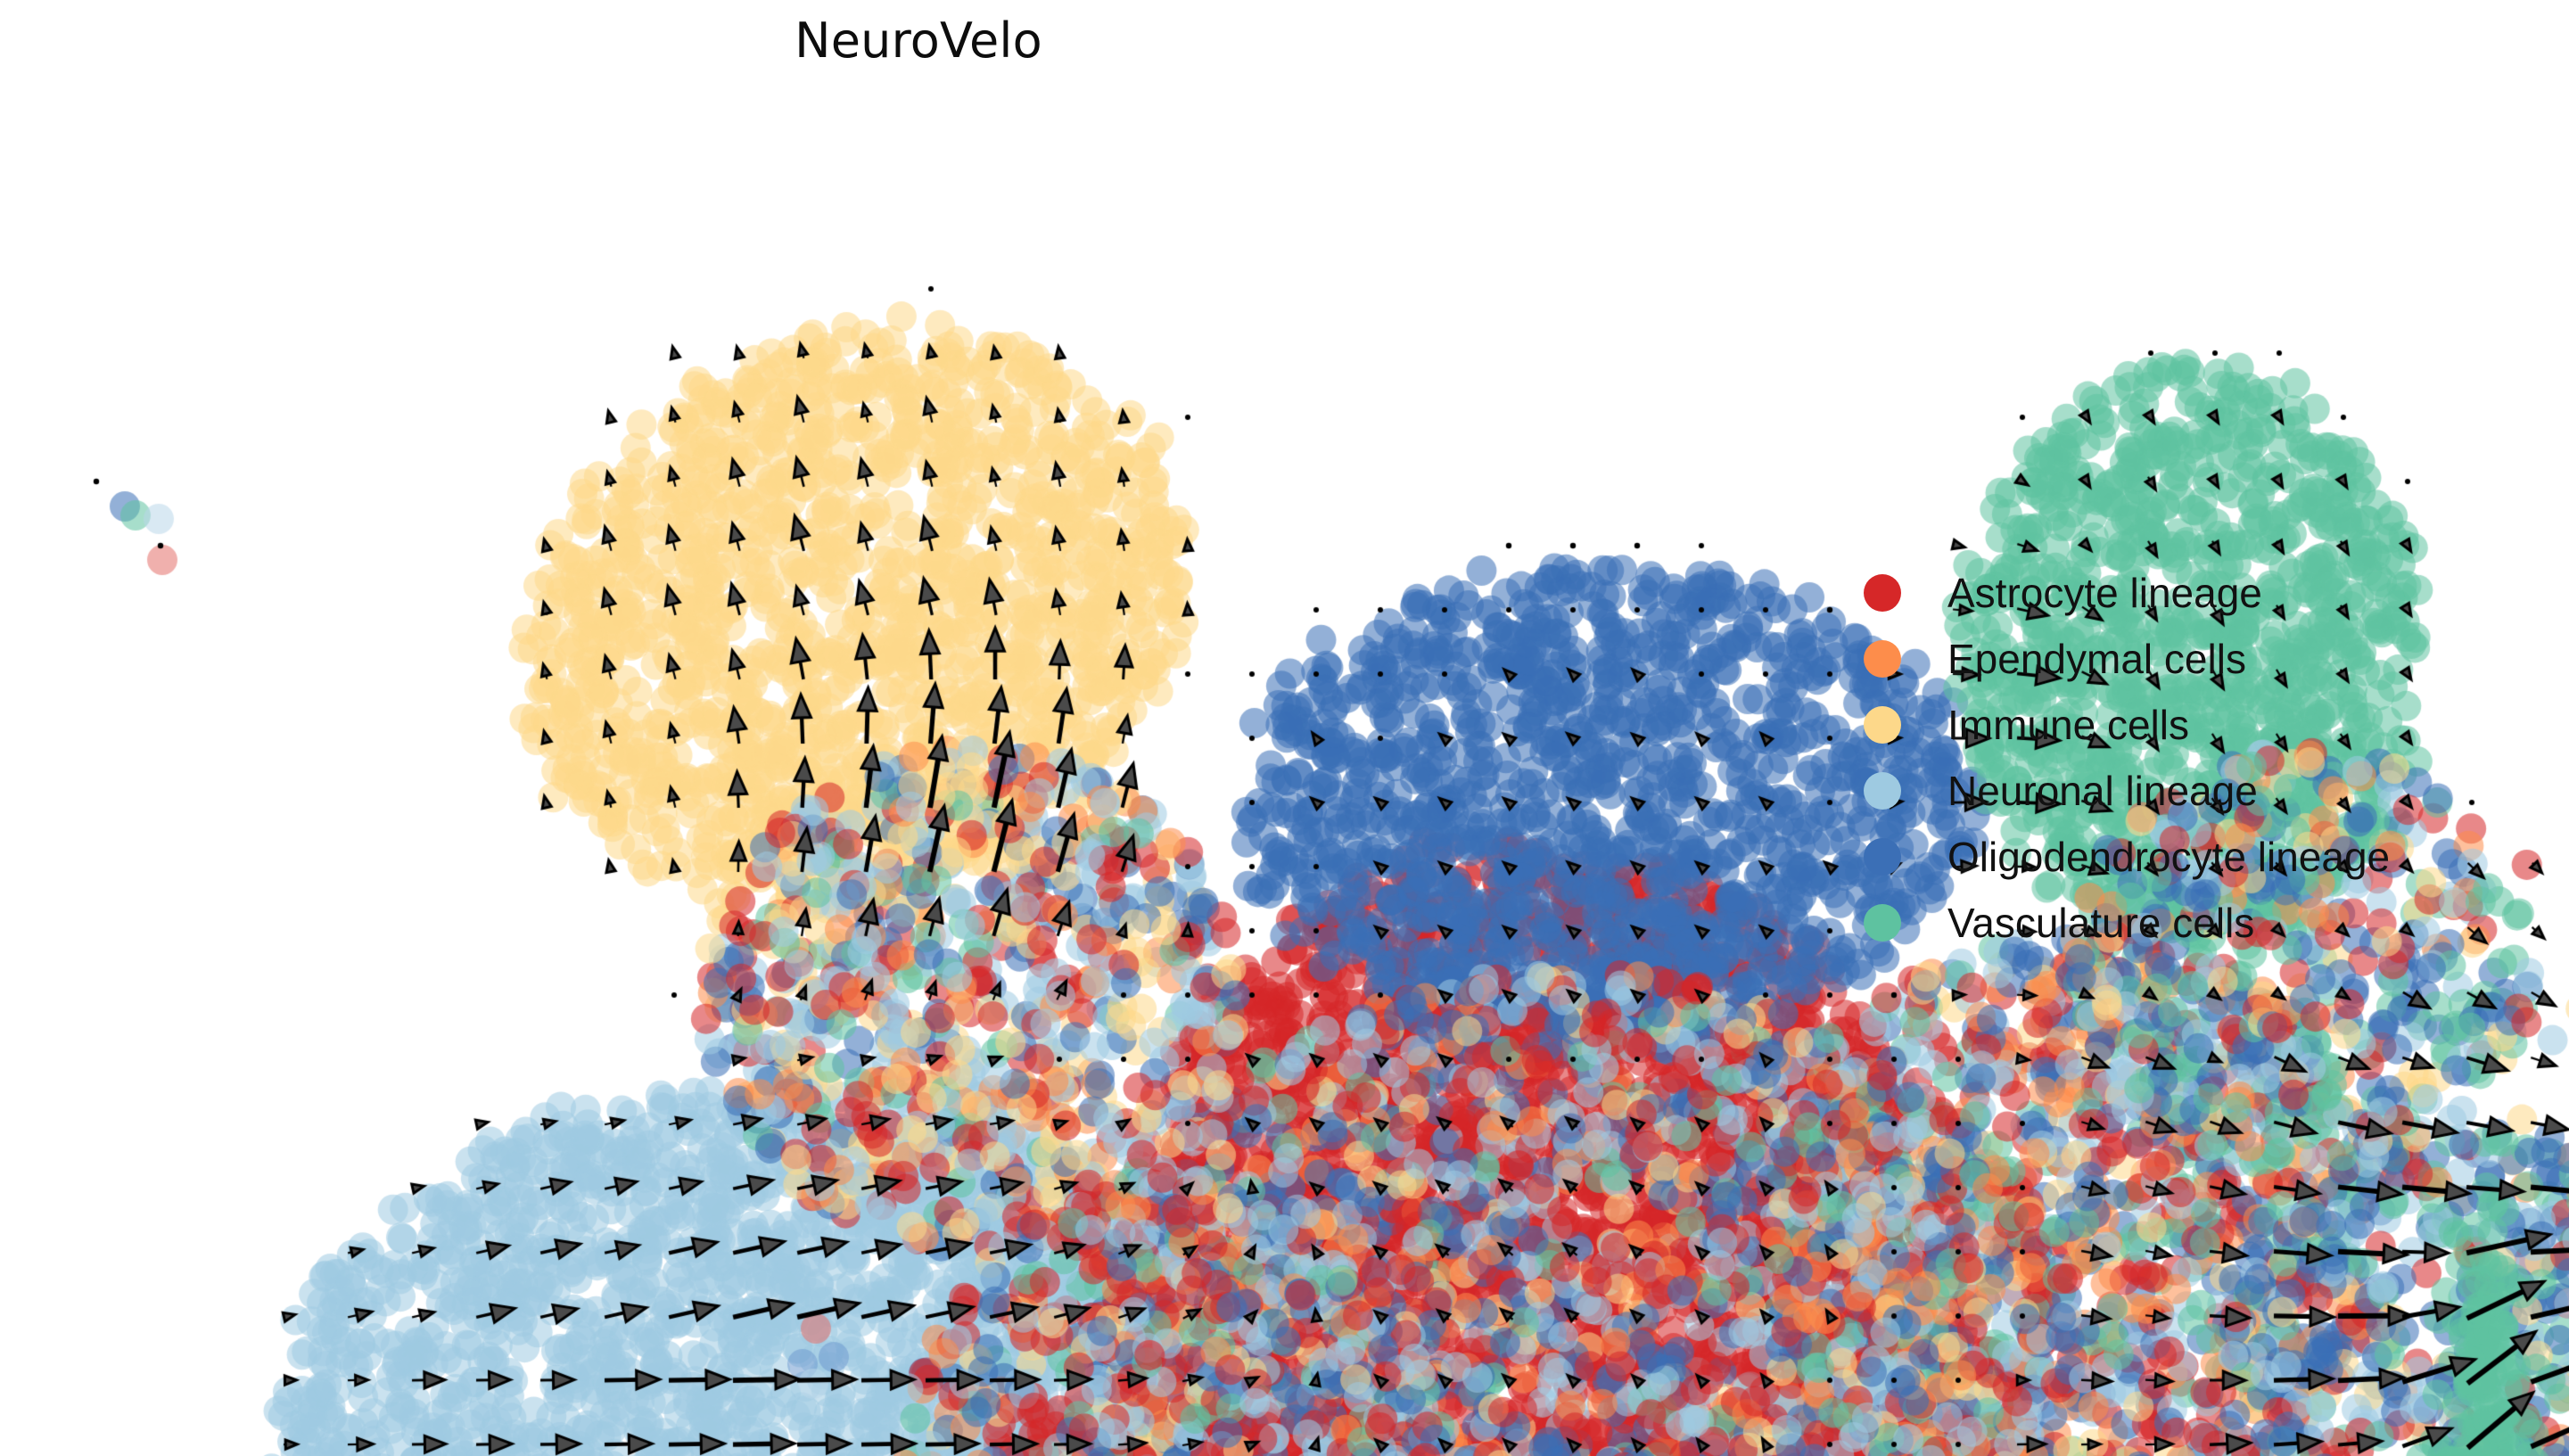  I want to click on legend-item: Oligodendrocyte lineage, so click(2203, 857).